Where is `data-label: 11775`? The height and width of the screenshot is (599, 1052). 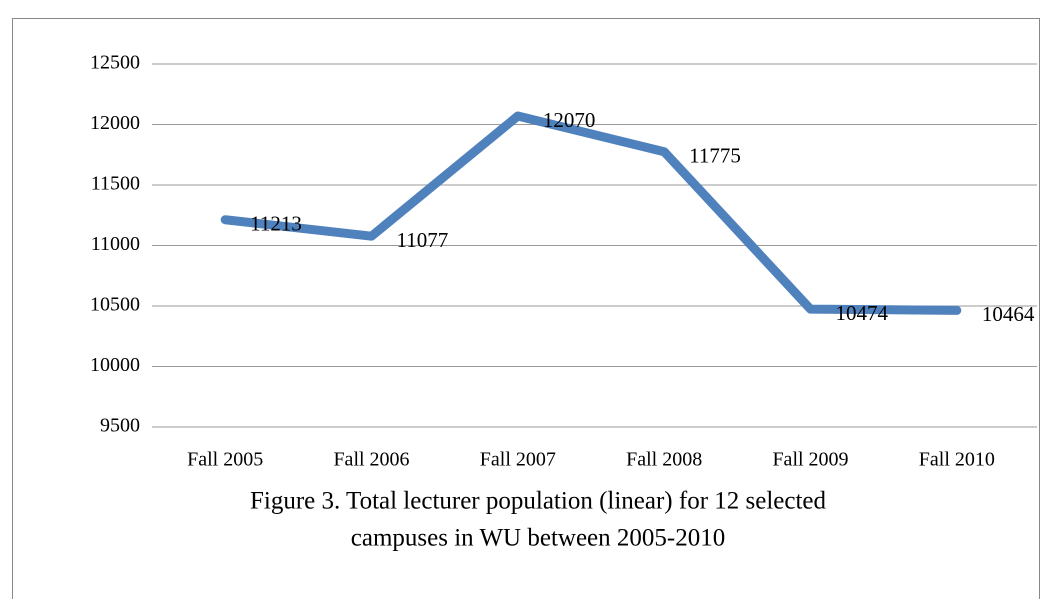 data-label: 11775 is located at coordinates (715, 156).